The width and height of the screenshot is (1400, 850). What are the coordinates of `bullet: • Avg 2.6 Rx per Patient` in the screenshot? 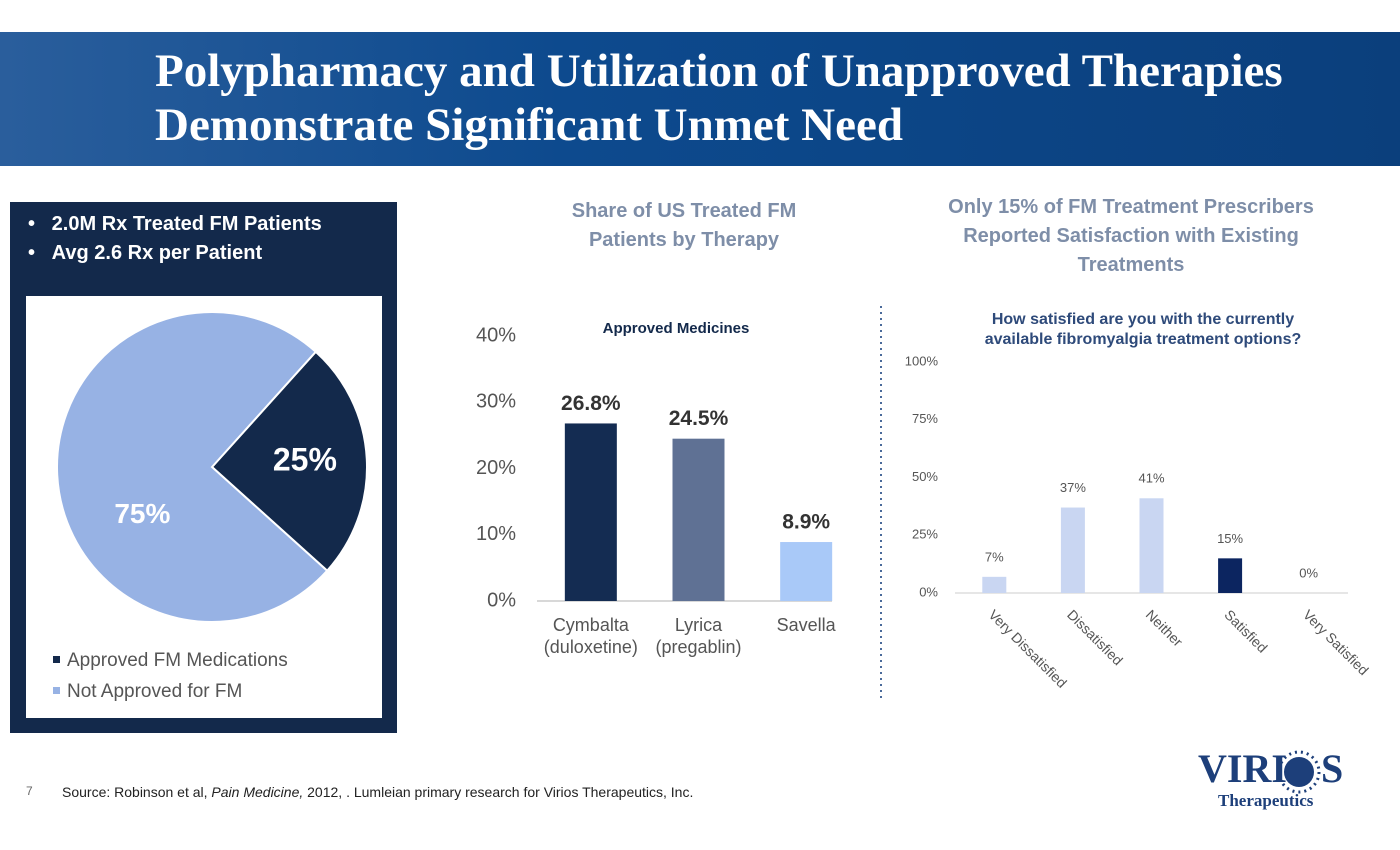 It's located at (145, 253).